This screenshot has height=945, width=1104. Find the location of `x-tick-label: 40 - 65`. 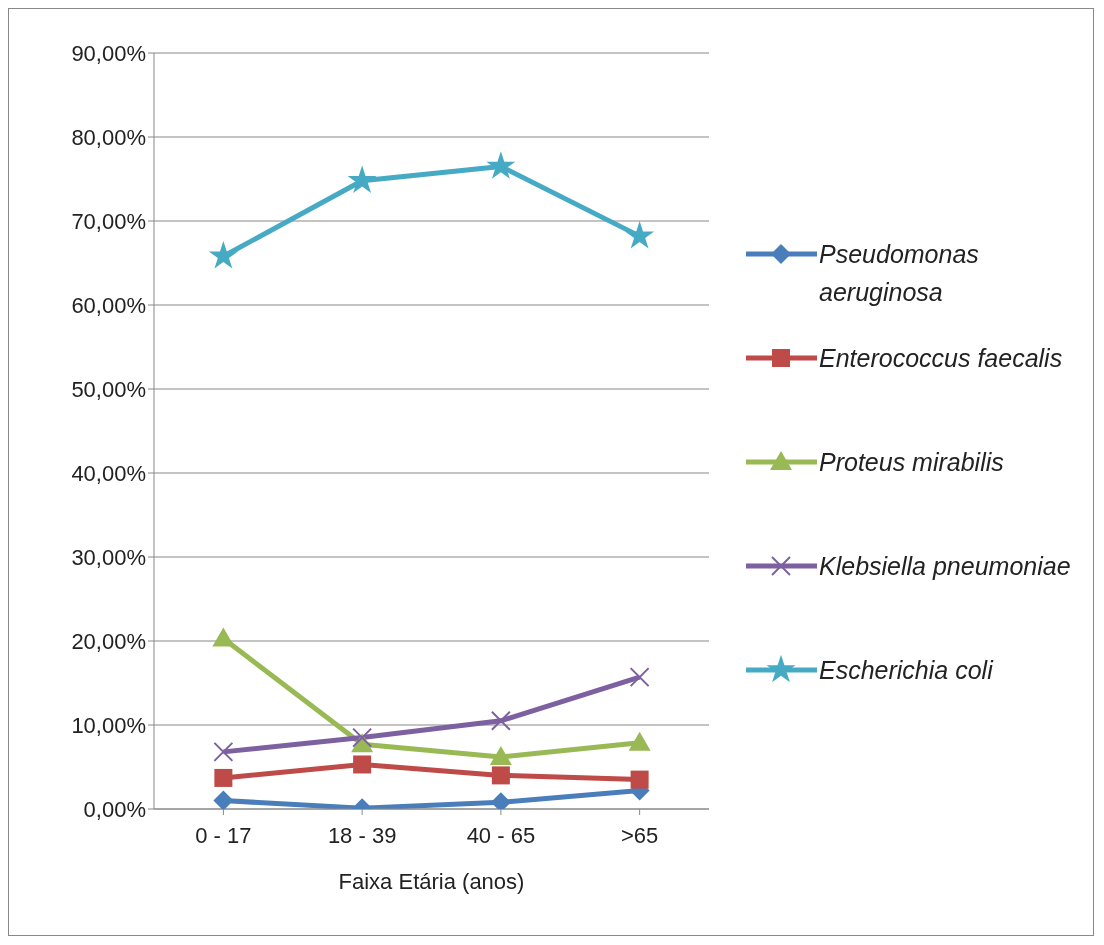

x-tick-label: 40 - 65 is located at coordinates (501, 835).